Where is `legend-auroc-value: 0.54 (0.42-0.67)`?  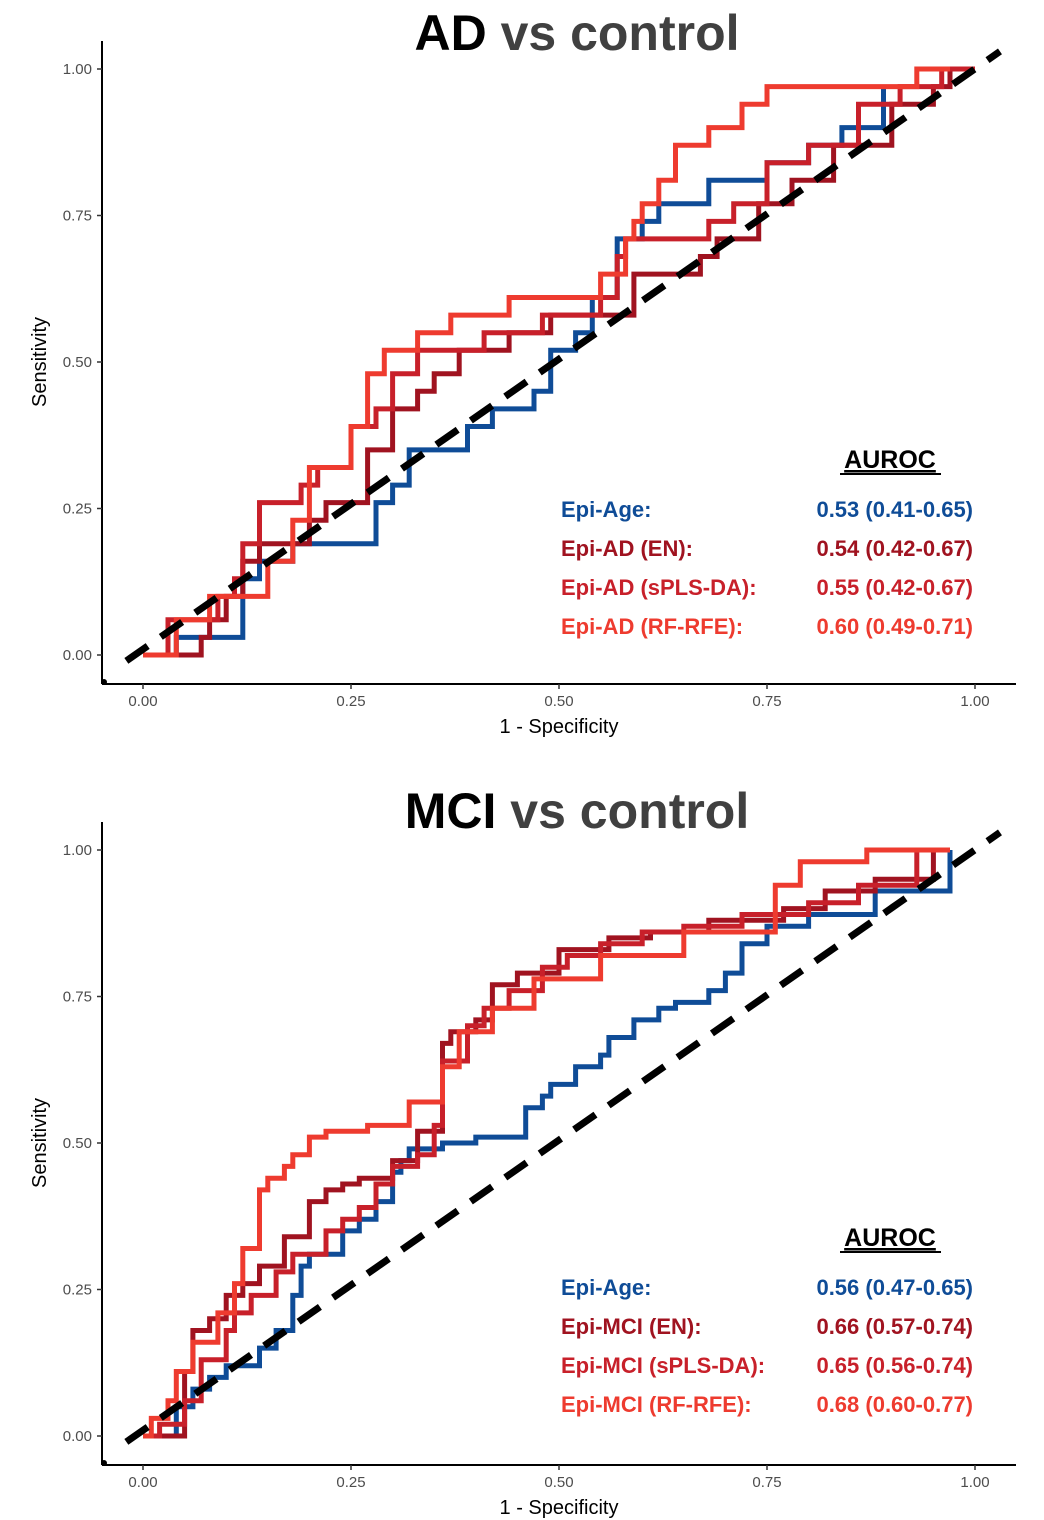
legend-auroc-value: 0.54 (0.42-0.67) is located at coordinates (894, 548).